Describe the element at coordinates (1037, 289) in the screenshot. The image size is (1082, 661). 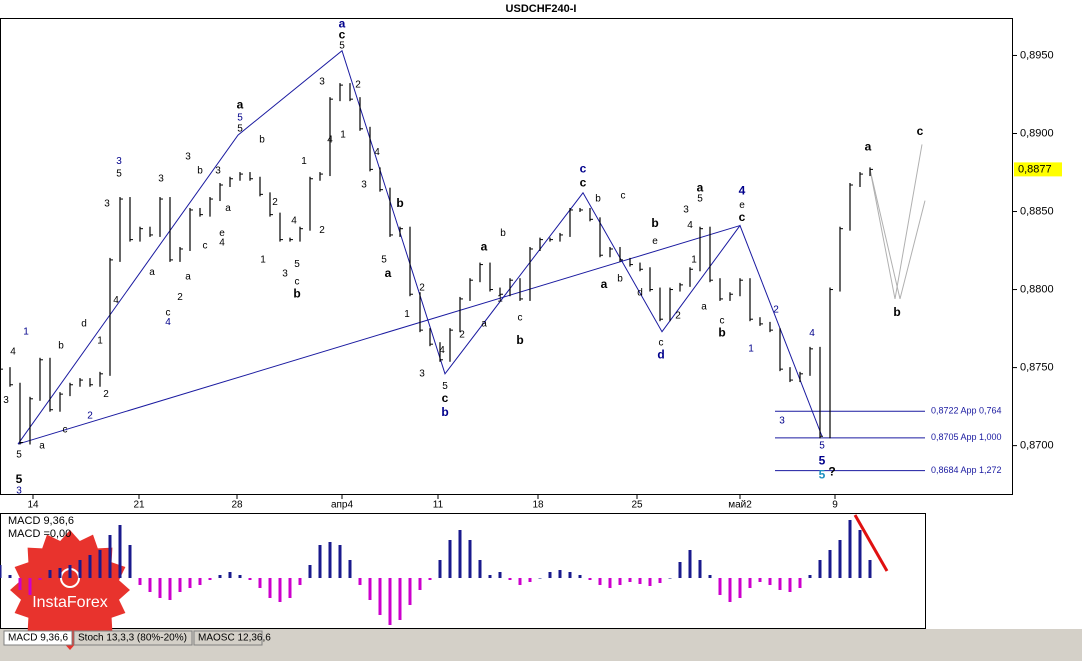
I see `y-tick-label: 0,8800` at that location.